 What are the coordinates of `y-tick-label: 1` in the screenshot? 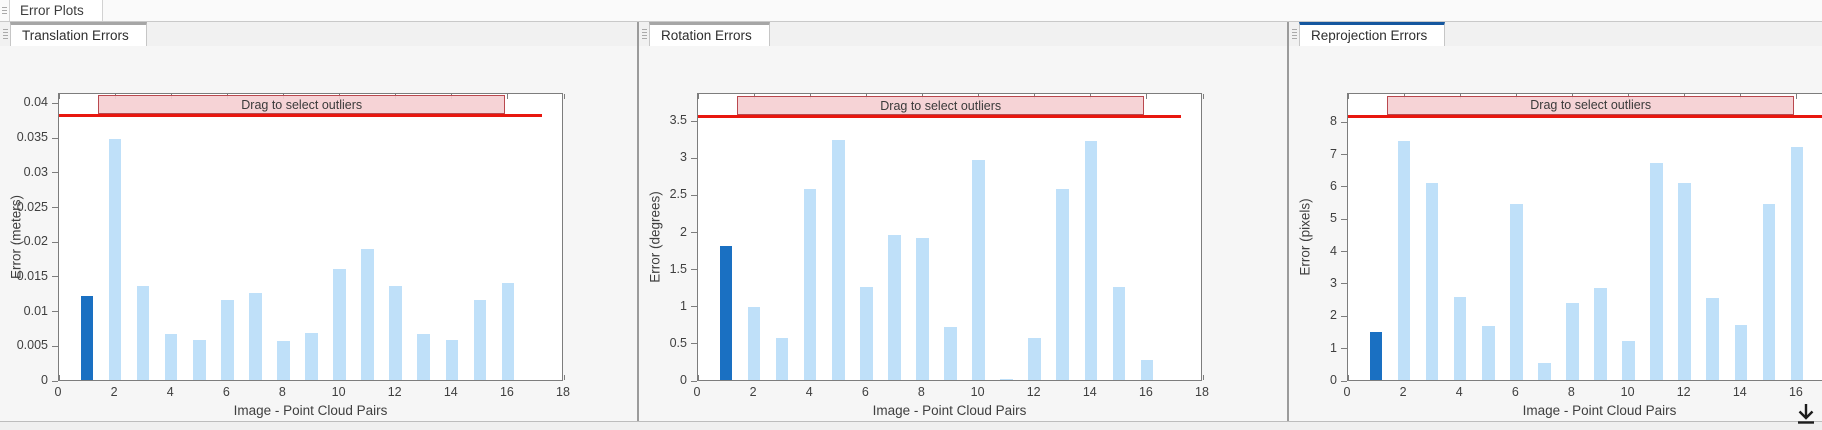 It's located at (1333, 347).